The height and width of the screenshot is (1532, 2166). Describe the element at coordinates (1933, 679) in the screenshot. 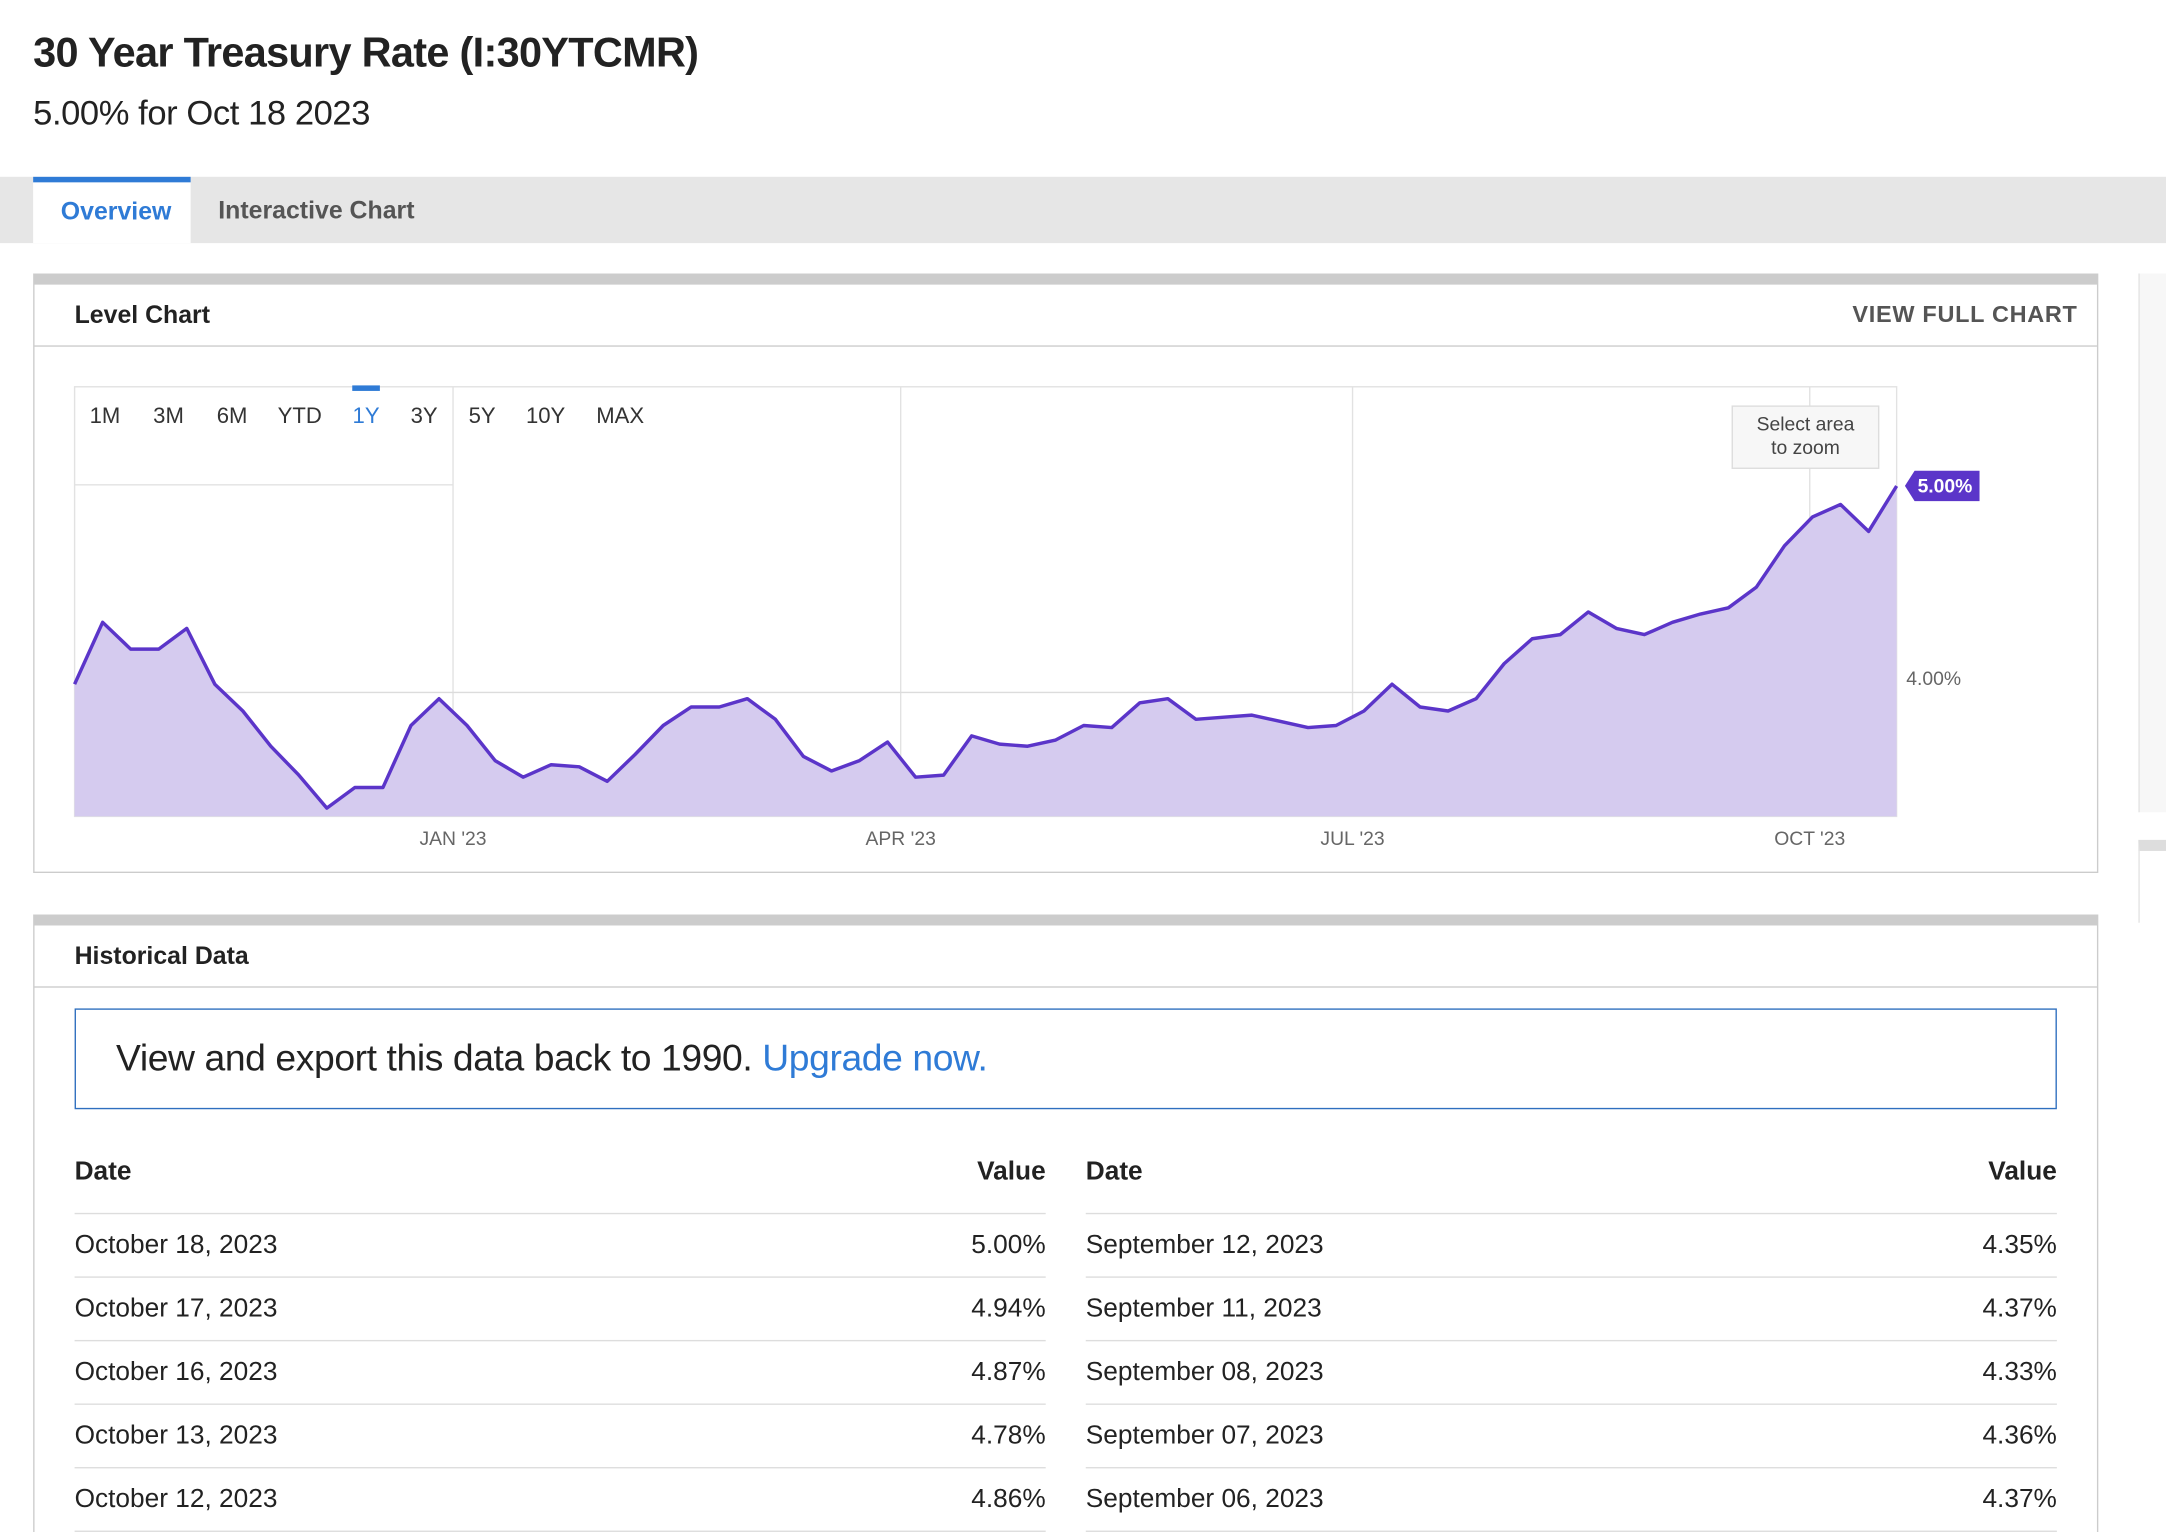

I see `y-tick-label: 4.00%` at that location.